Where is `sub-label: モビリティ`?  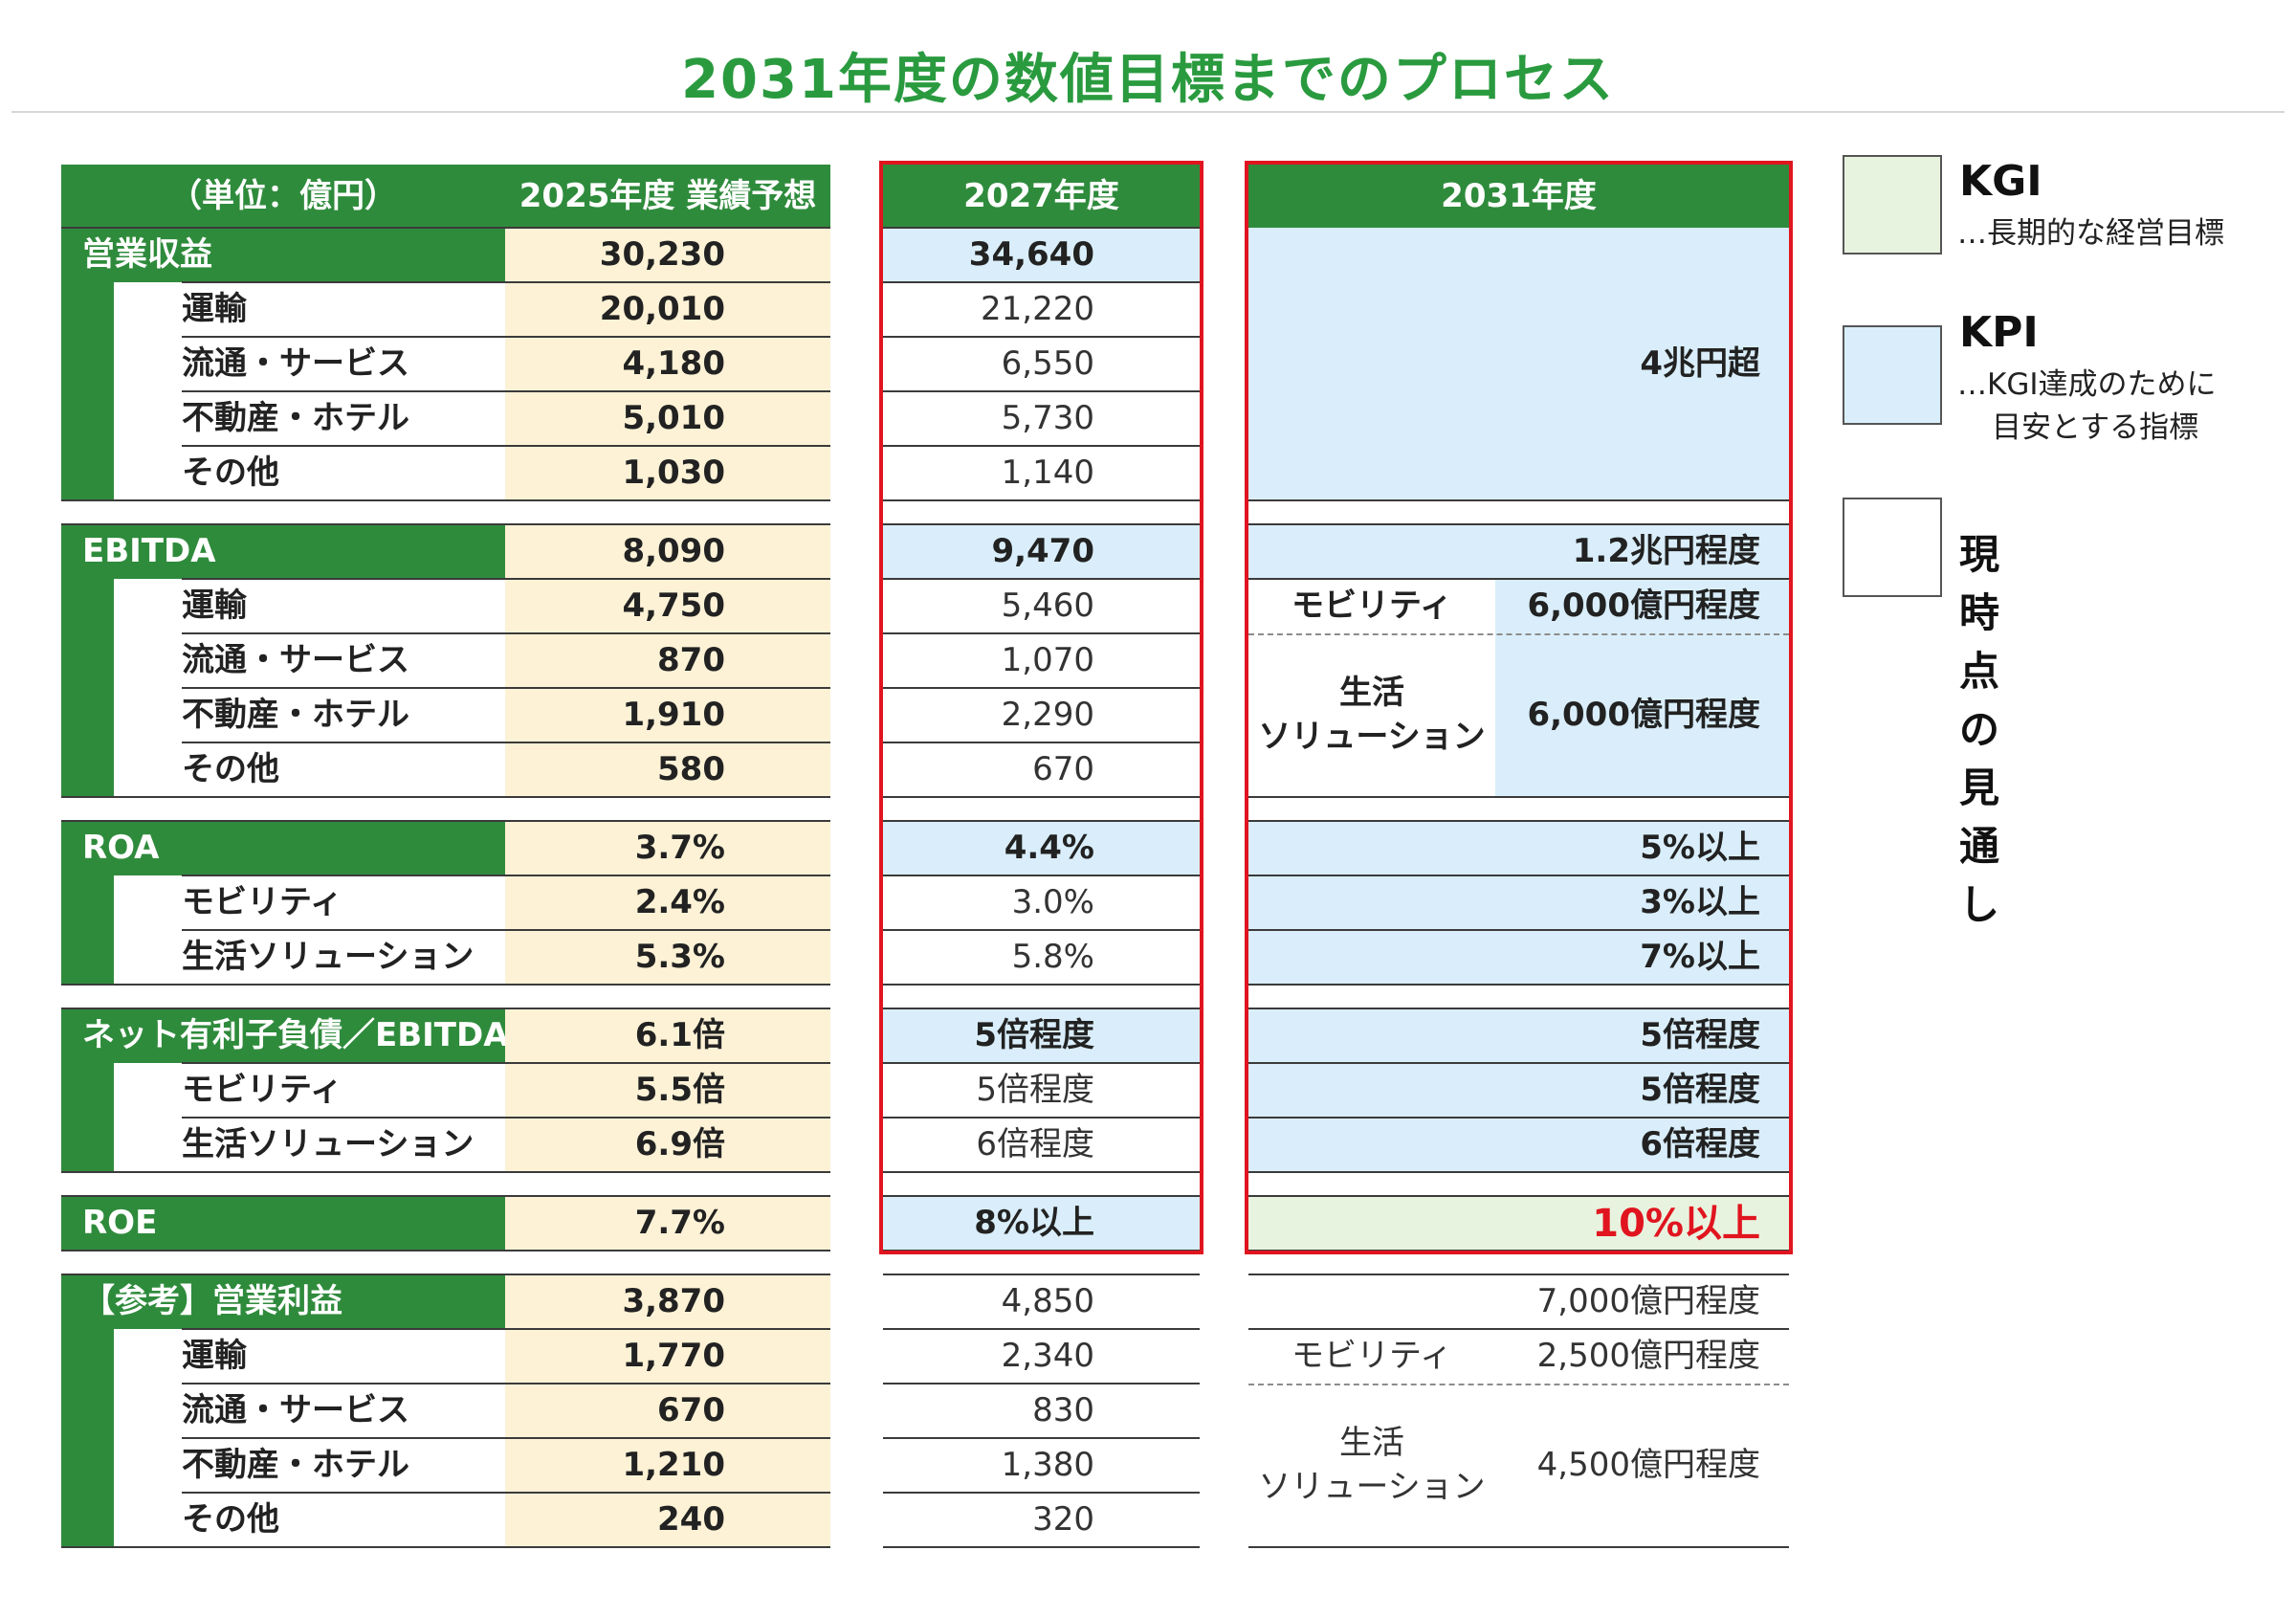
sub-label: モビリティ is located at coordinates (344, 1090).